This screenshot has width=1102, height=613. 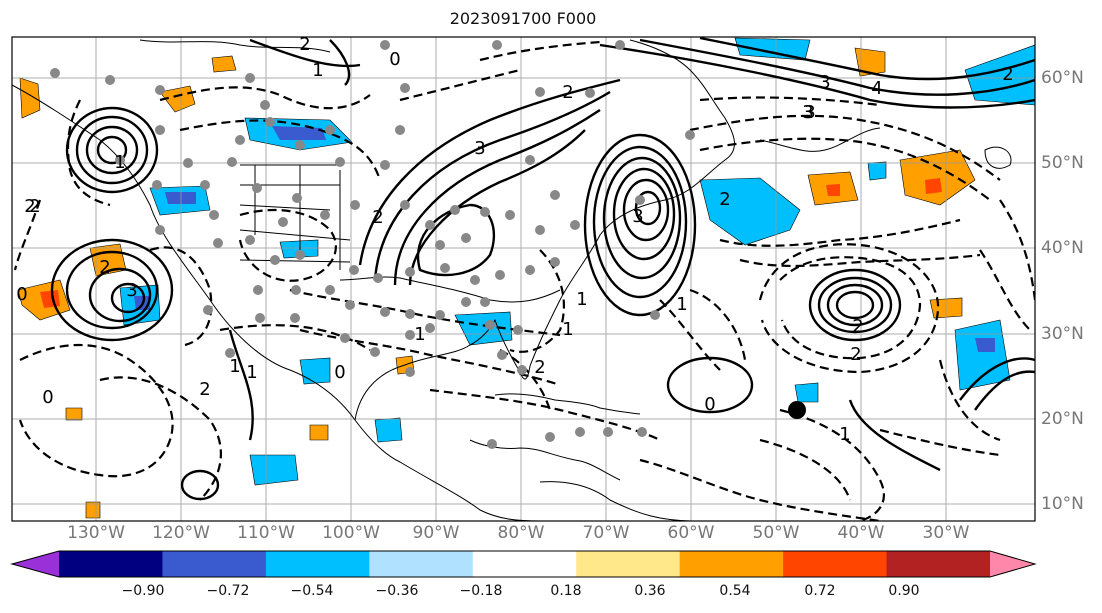 What do you see at coordinates (521, 533) in the screenshot?
I see `longitude-label: 80°W` at bounding box center [521, 533].